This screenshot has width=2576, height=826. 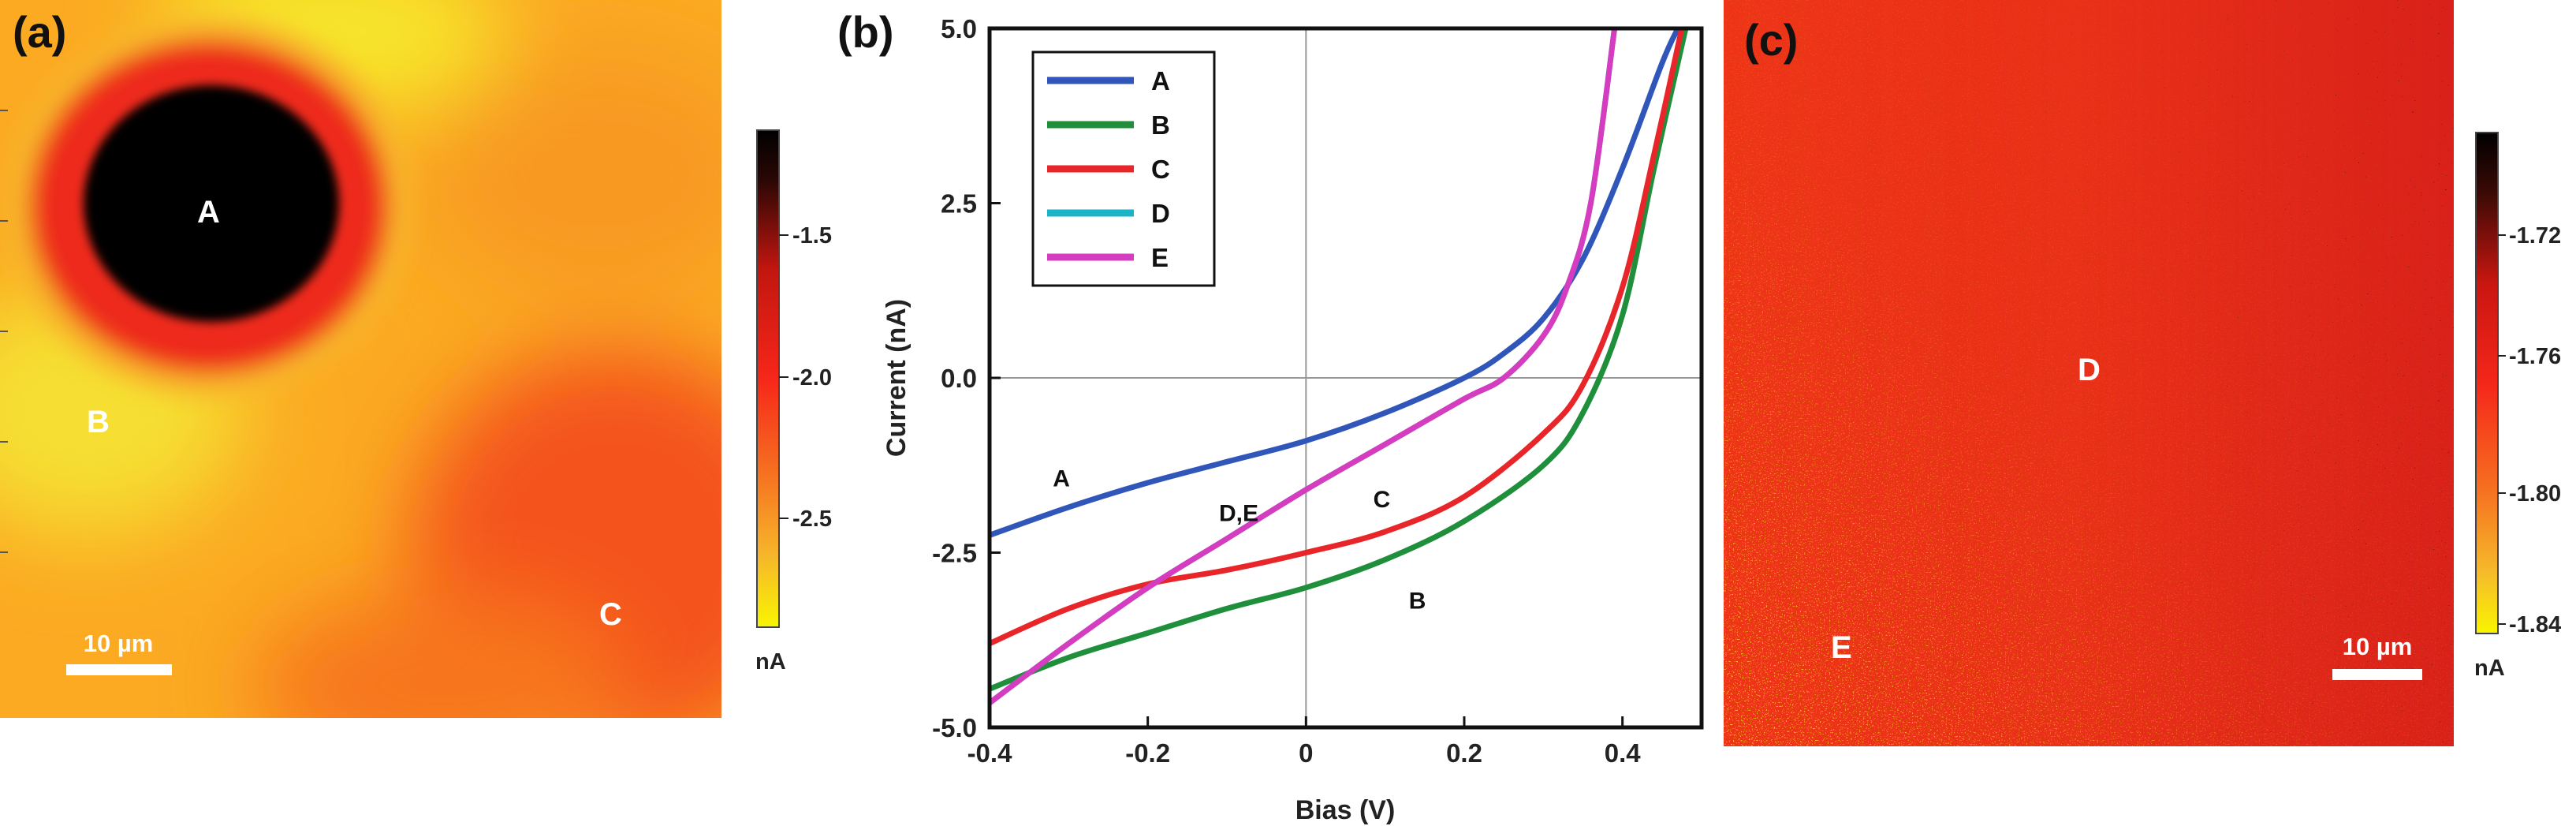 I want to click on panel-a-colorbar-tick: -2.0, so click(x=812, y=378).